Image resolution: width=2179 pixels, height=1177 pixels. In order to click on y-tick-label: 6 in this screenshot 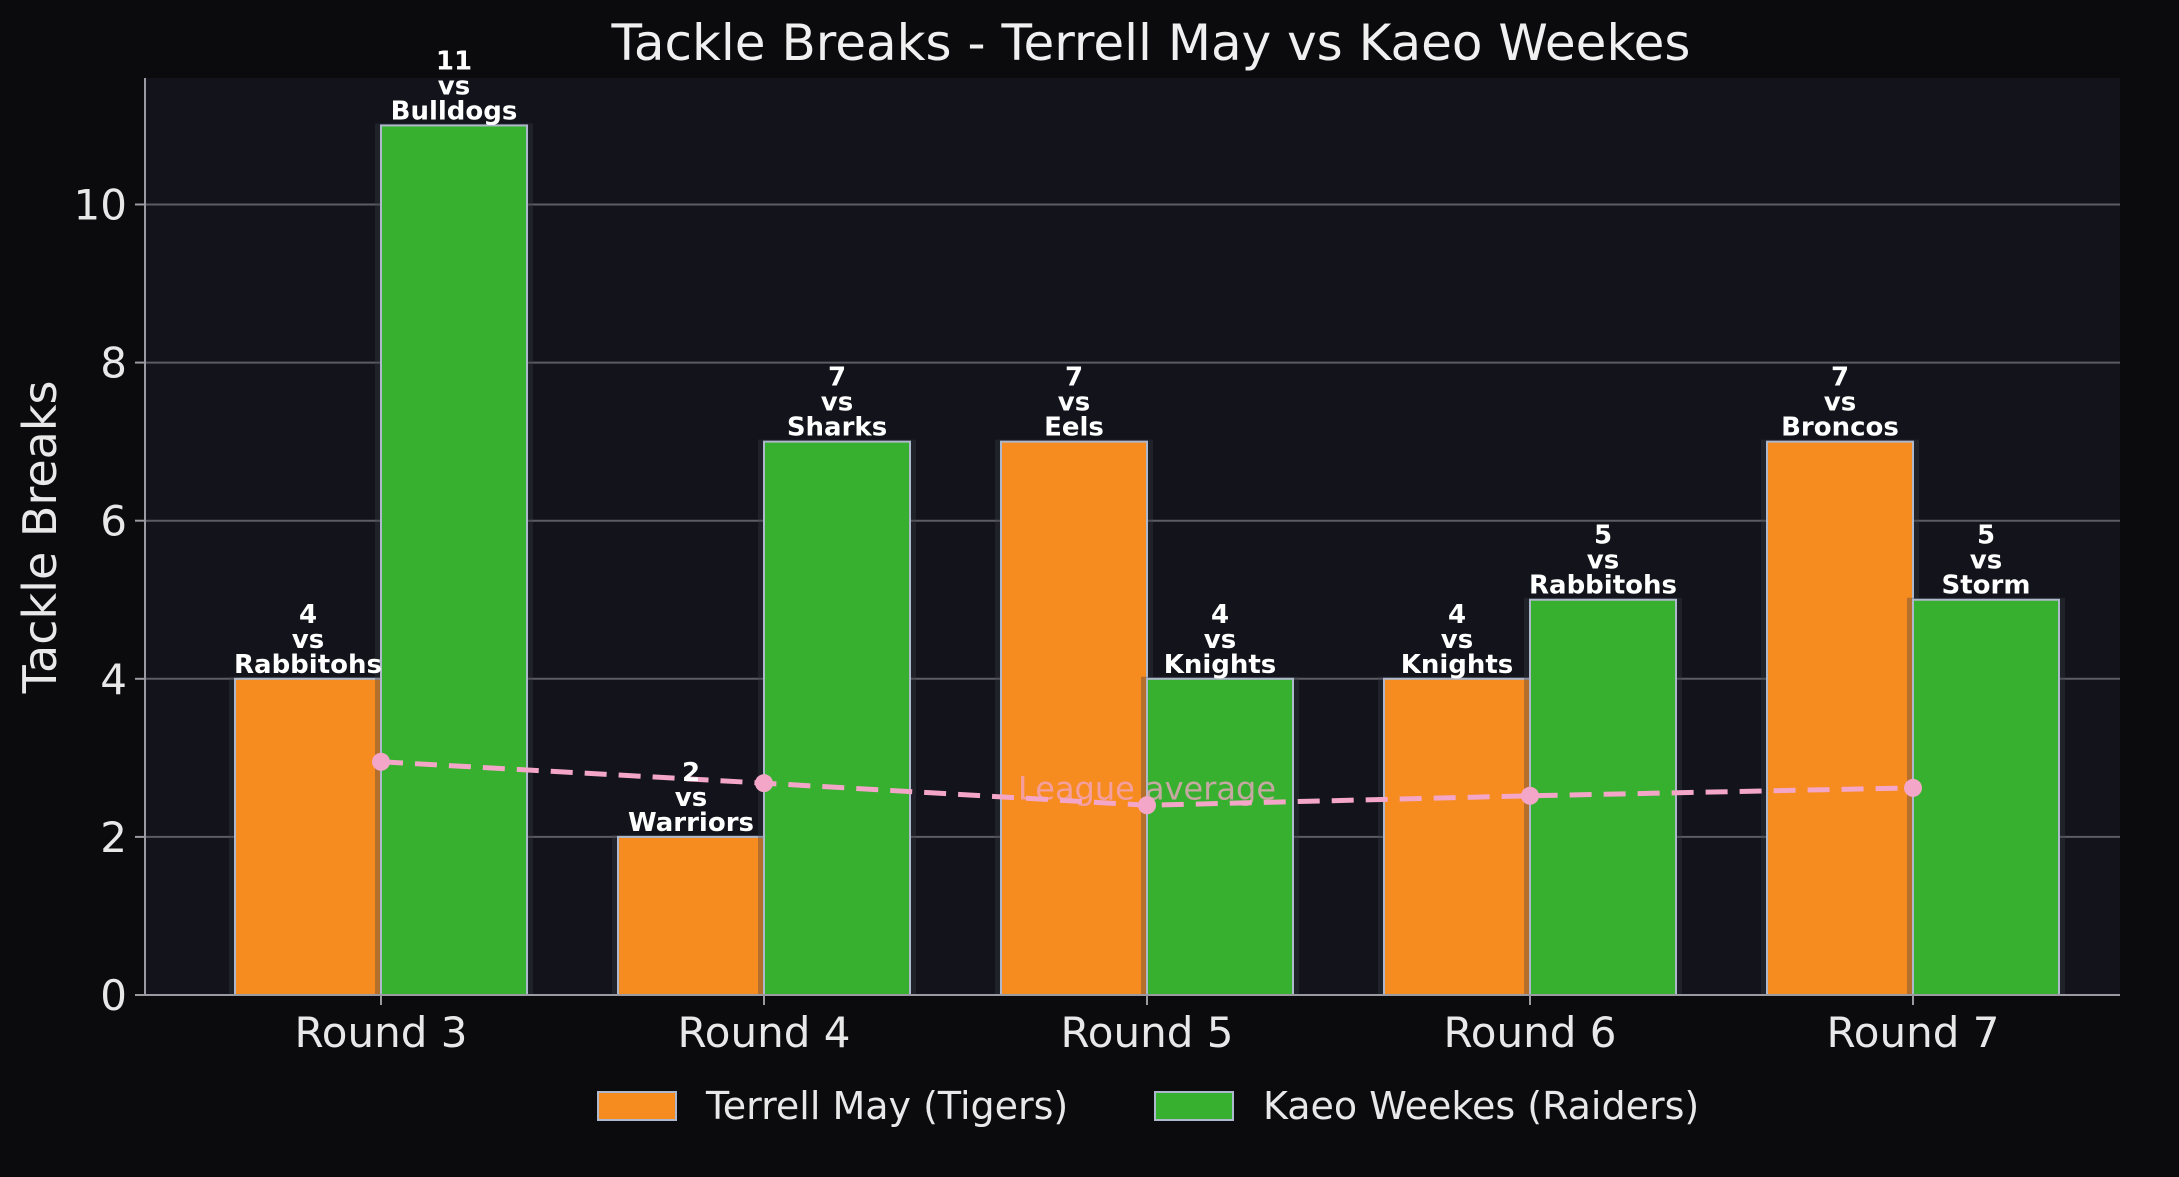, I will do `click(113, 521)`.